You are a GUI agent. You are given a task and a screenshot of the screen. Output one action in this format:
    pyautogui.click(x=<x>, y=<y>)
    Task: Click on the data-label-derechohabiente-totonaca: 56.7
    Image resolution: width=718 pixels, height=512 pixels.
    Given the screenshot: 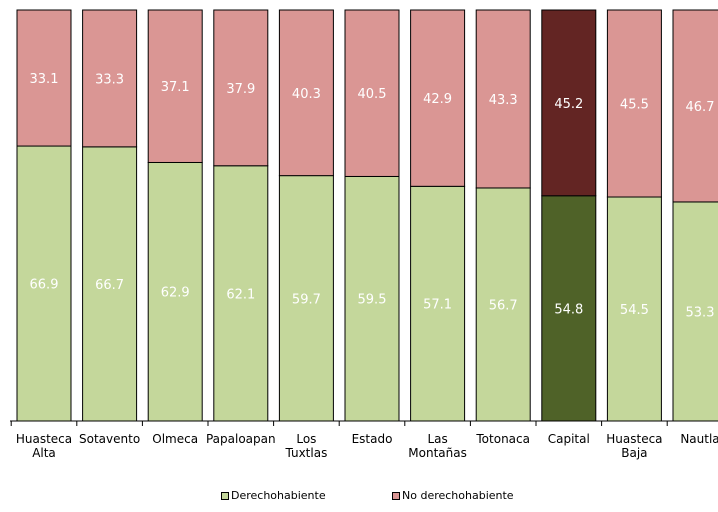 What is the action you would take?
    pyautogui.click(x=503, y=305)
    